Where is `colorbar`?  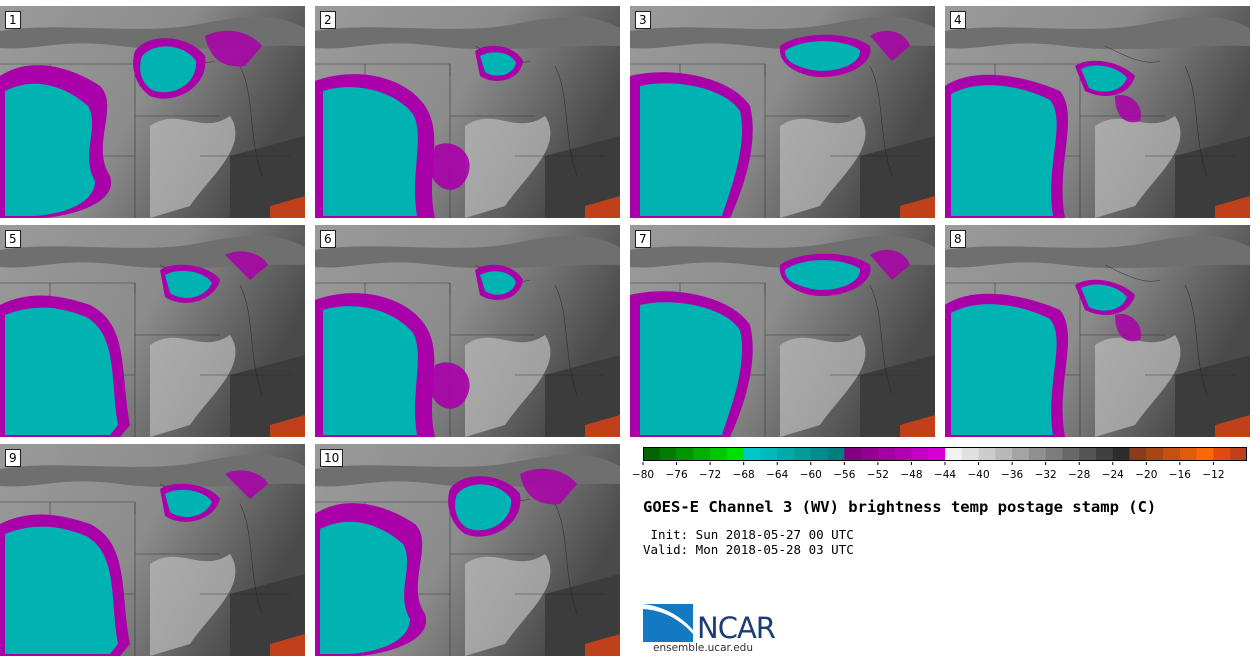
colorbar is located at coordinates (945, 454).